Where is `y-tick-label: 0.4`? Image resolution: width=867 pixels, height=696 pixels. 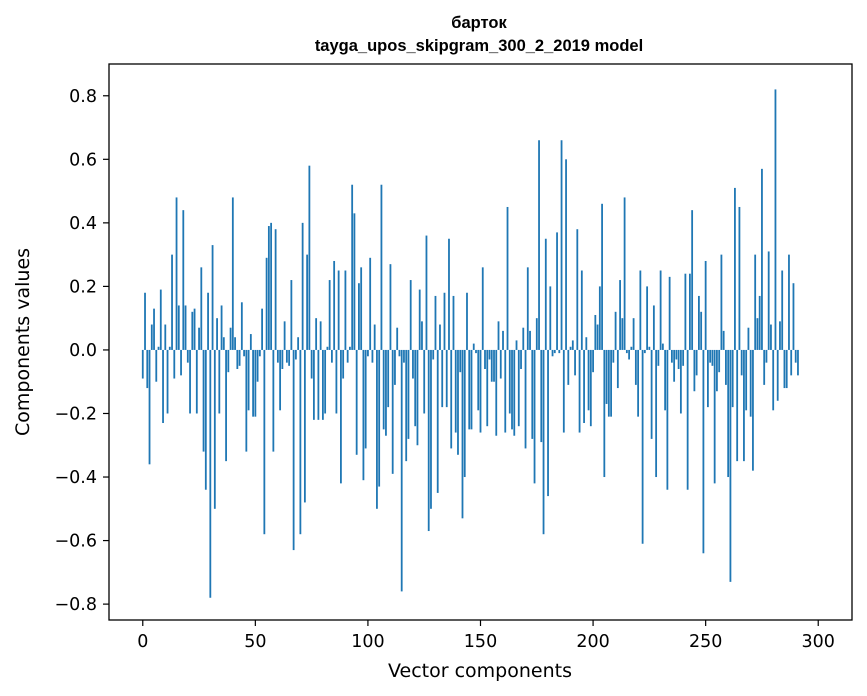
y-tick-label: 0.4 is located at coordinates (83, 224).